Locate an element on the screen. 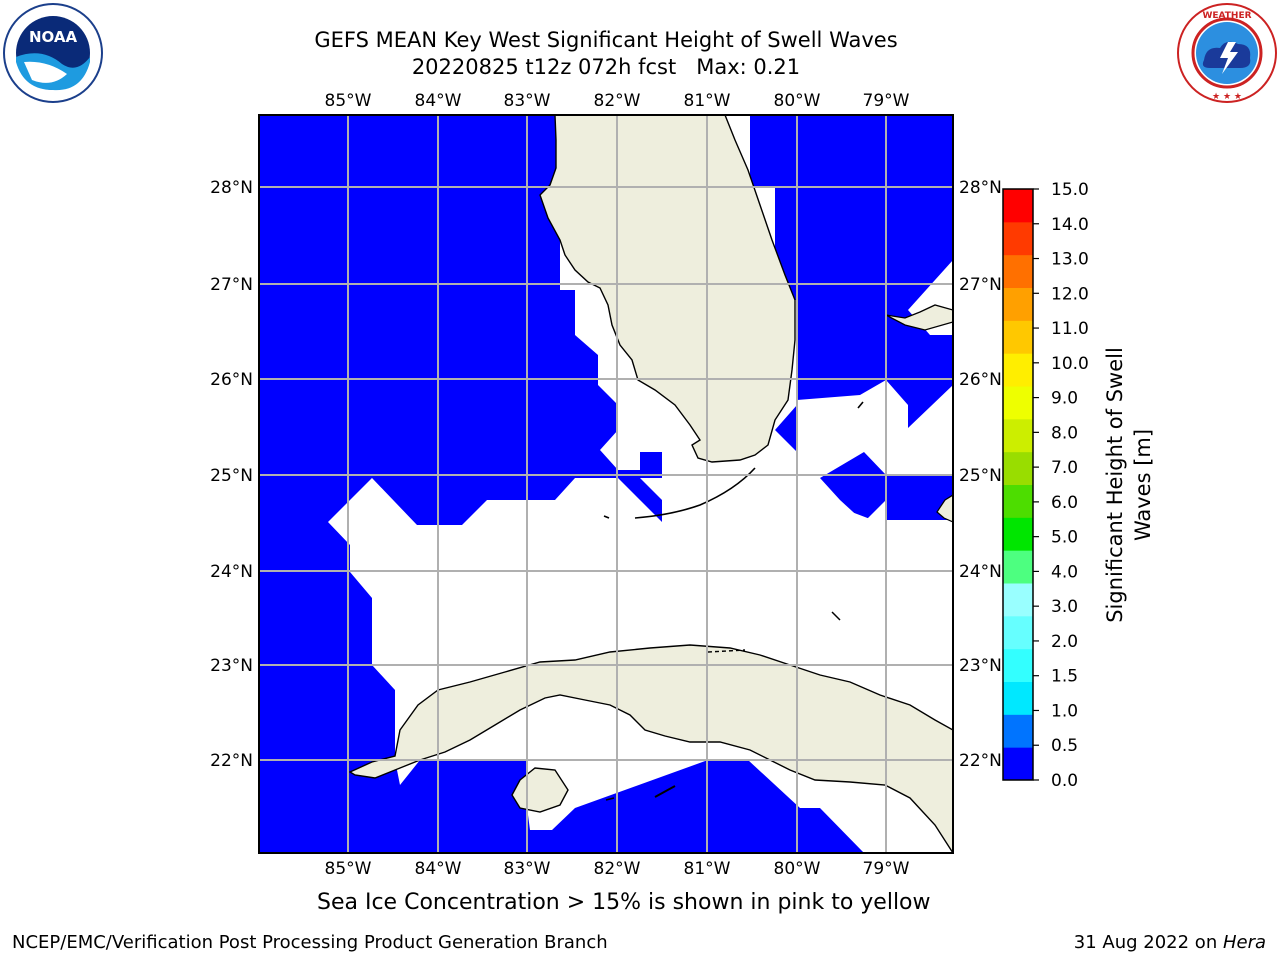  lon-label-bottom: 83°W is located at coordinates (527, 869).